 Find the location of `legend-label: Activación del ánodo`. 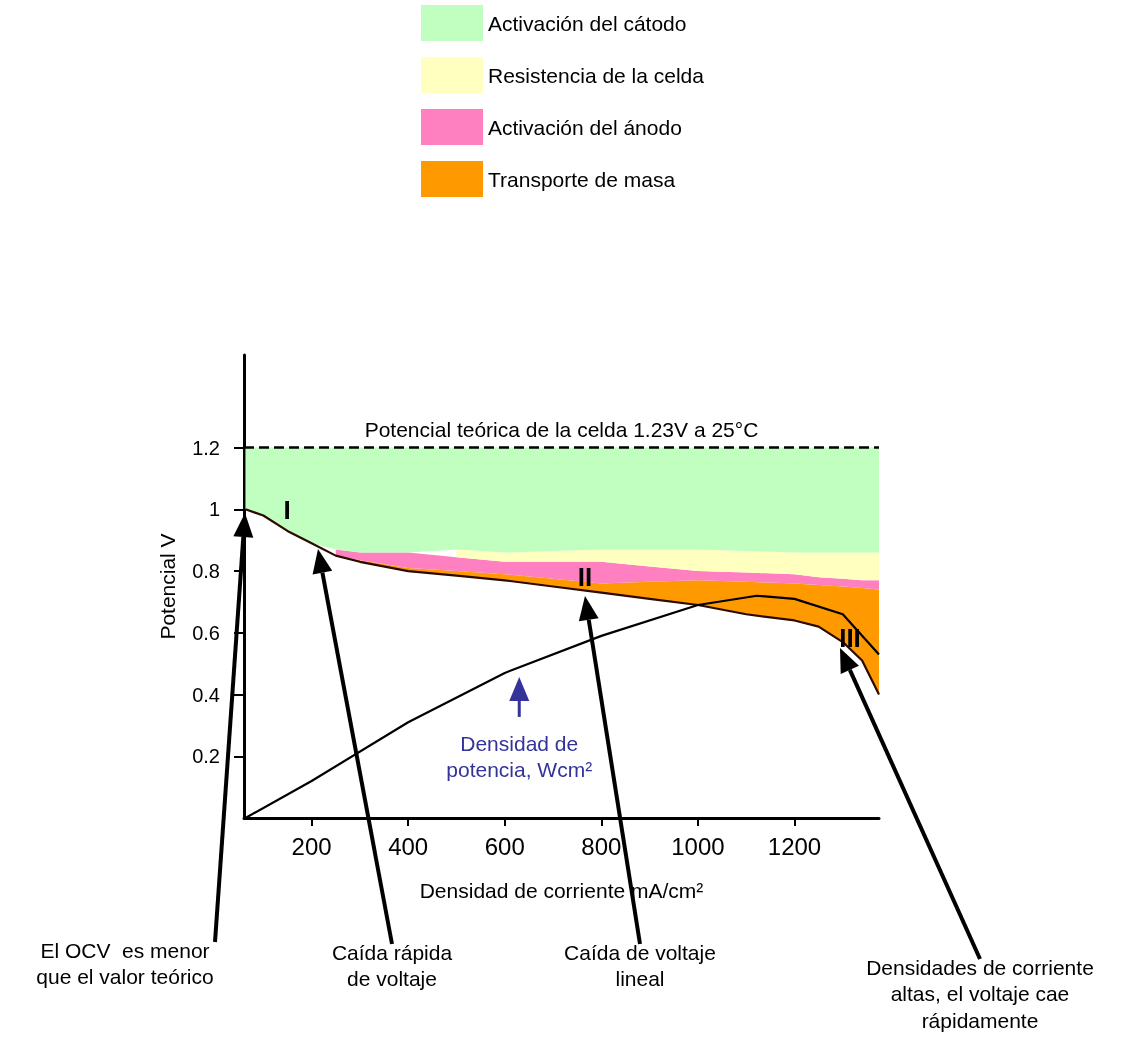

legend-label: Activación del ánodo is located at coordinates (585, 127).